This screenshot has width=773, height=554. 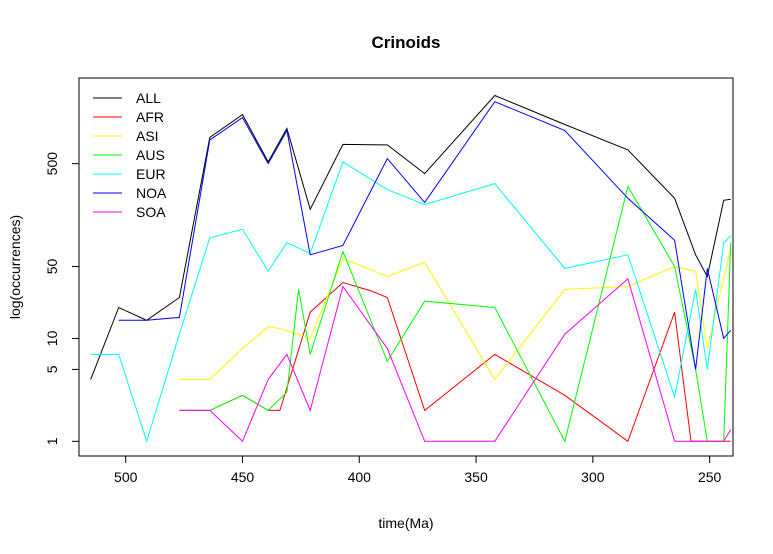 What do you see at coordinates (150, 117) in the screenshot?
I see `legend-label-afr: AFR` at bounding box center [150, 117].